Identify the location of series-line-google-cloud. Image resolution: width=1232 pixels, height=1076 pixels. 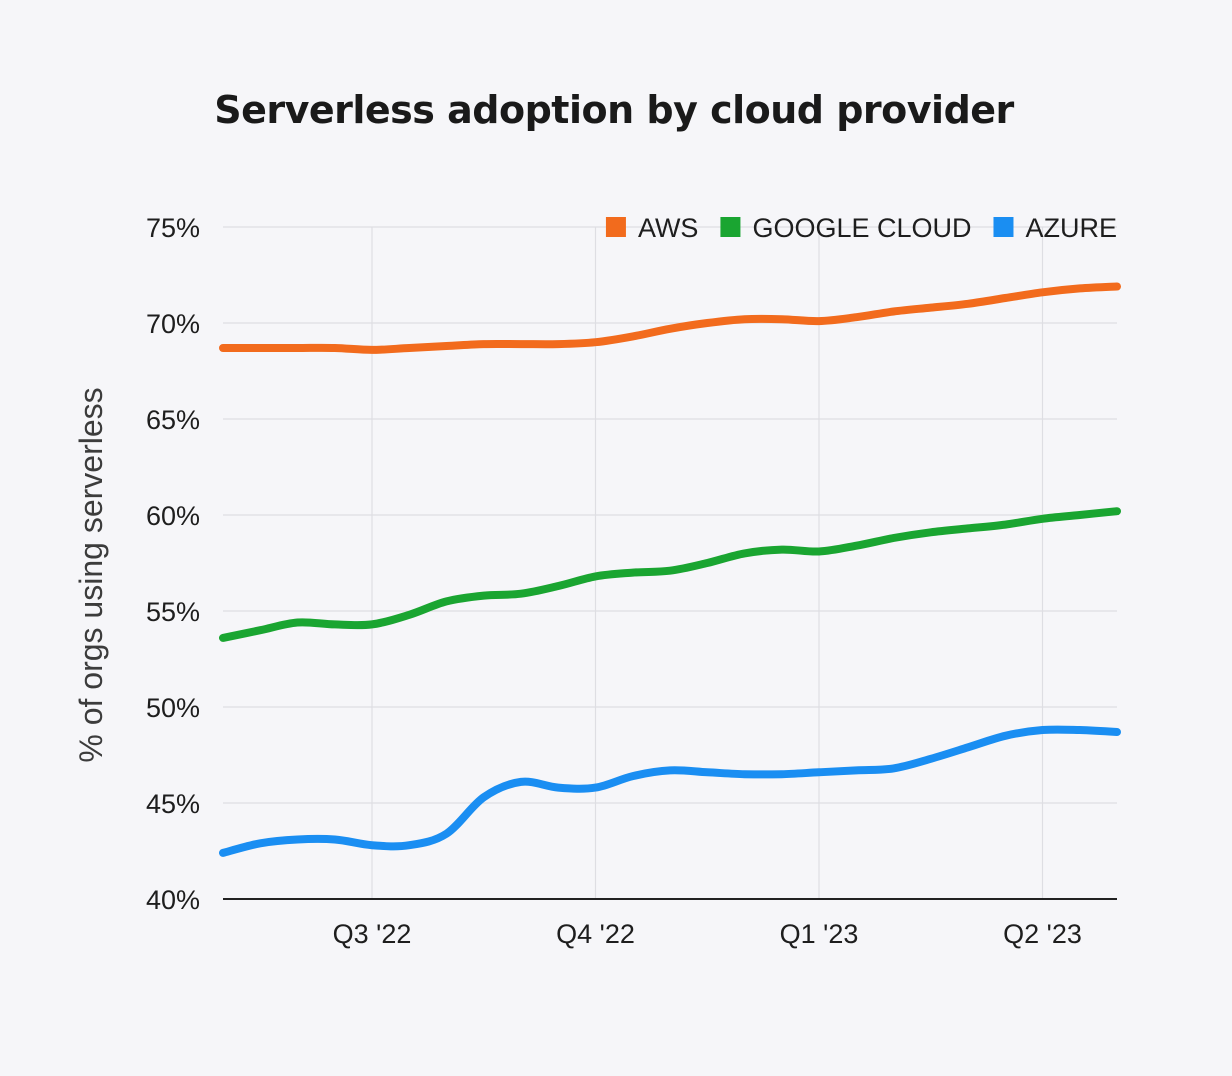
(670, 574).